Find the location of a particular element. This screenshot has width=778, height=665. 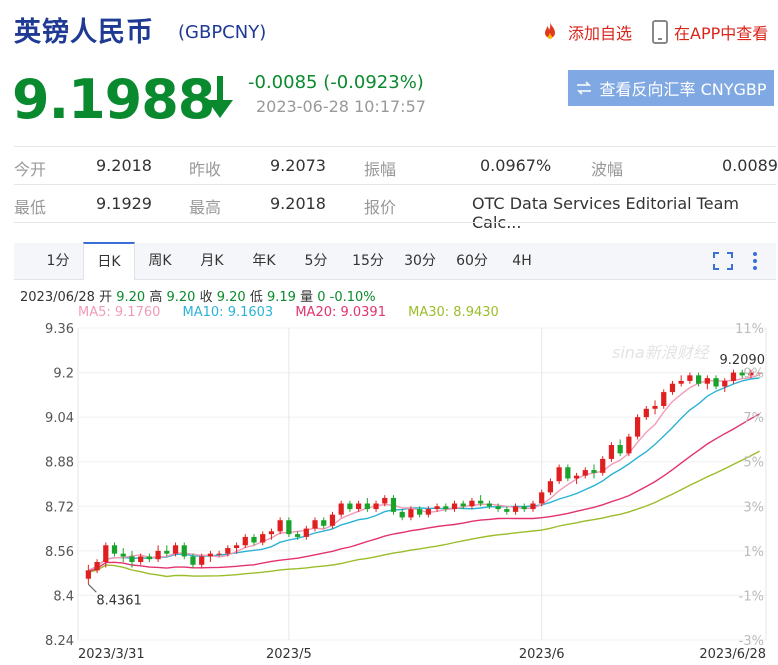

stat-value-amplitude: 0.0967% is located at coordinates (516, 165).